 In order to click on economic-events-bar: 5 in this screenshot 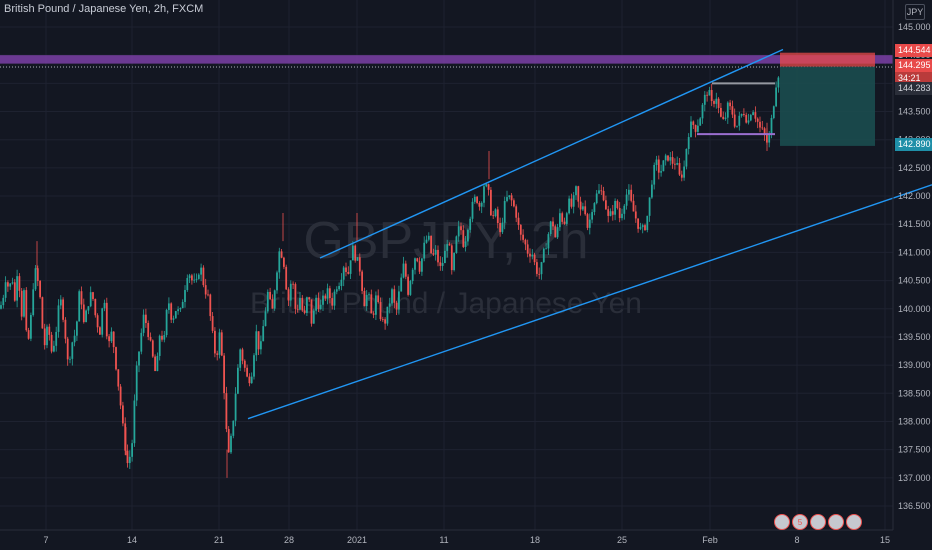, I will do `click(818, 522)`.